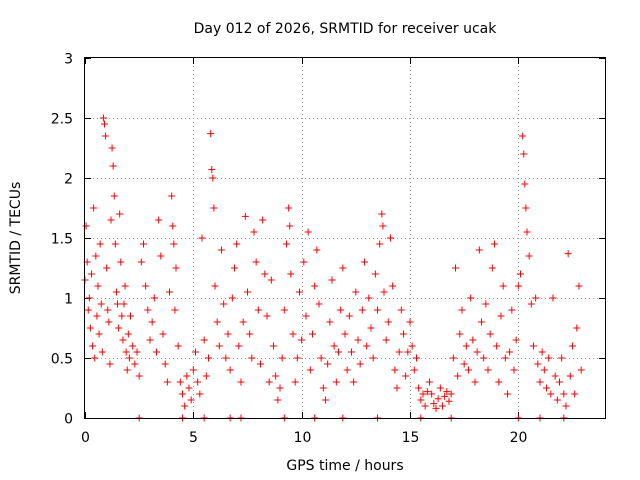 Image resolution: width=640 pixels, height=480 pixels. Describe the element at coordinates (62, 240) in the screenshot. I see `y-tick-label: 1.5` at that location.